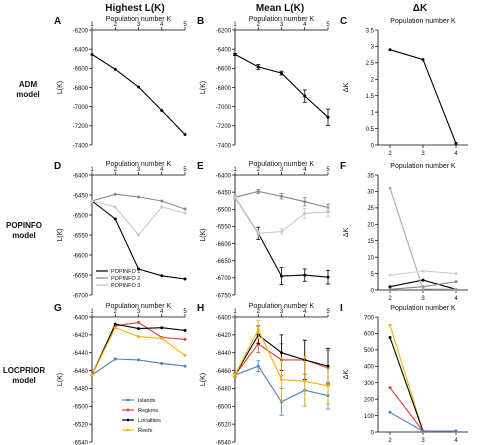  Describe the element at coordinates (369, 400) in the screenshot. I see `y-tick-label: 200` at that location.